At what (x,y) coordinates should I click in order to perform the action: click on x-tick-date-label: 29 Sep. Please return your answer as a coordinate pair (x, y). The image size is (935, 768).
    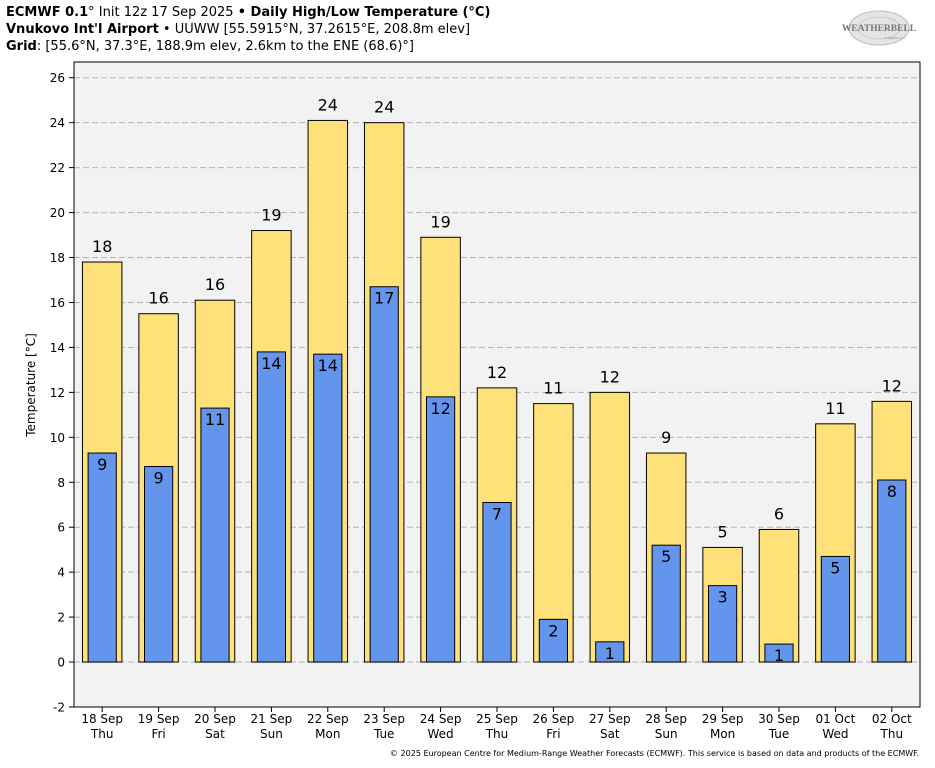
    Looking at the image, I should click on (723, 719).